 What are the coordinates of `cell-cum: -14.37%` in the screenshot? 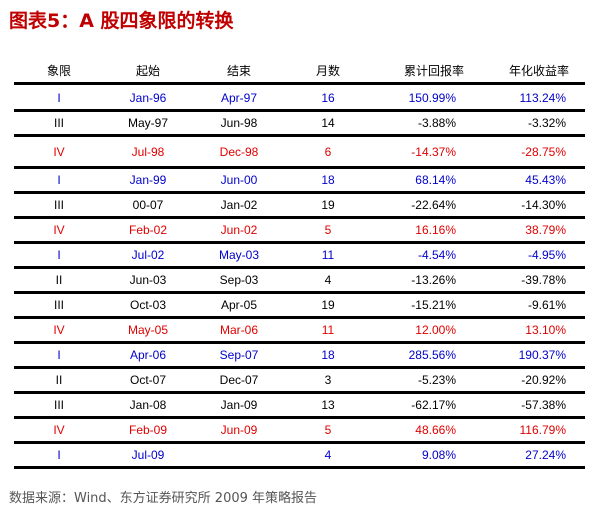 It's located at (433, 151).